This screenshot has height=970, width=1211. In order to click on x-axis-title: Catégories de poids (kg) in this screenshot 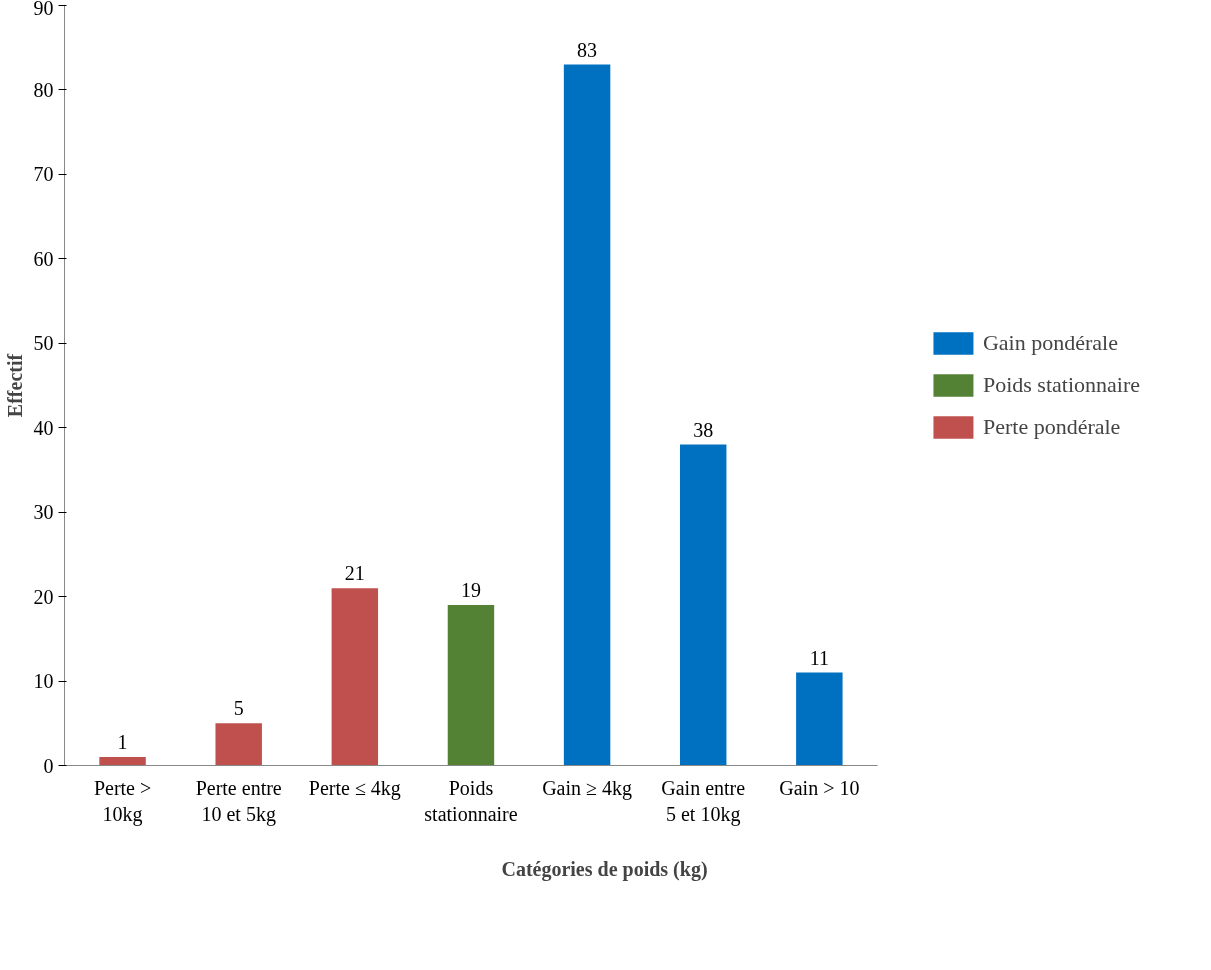, I will do `click(604, 869)`.